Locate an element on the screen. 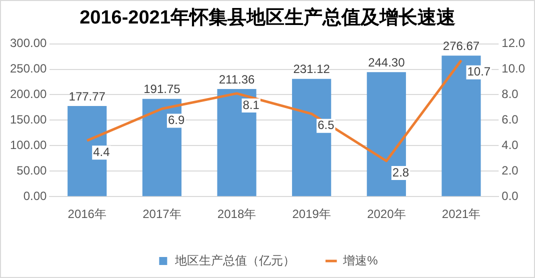 The image size is (535, 278). y-tick-label: 200.00 is located at coordinates (29, 94).